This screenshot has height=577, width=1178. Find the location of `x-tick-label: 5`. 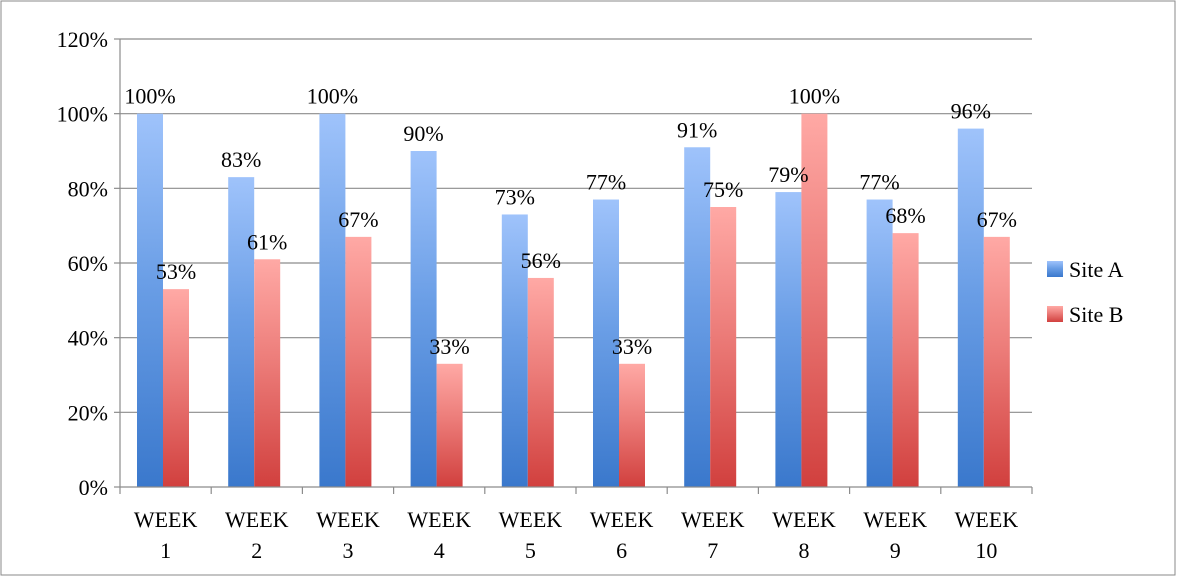

x-tick-label: 5 is located at coordinates (530, 550).